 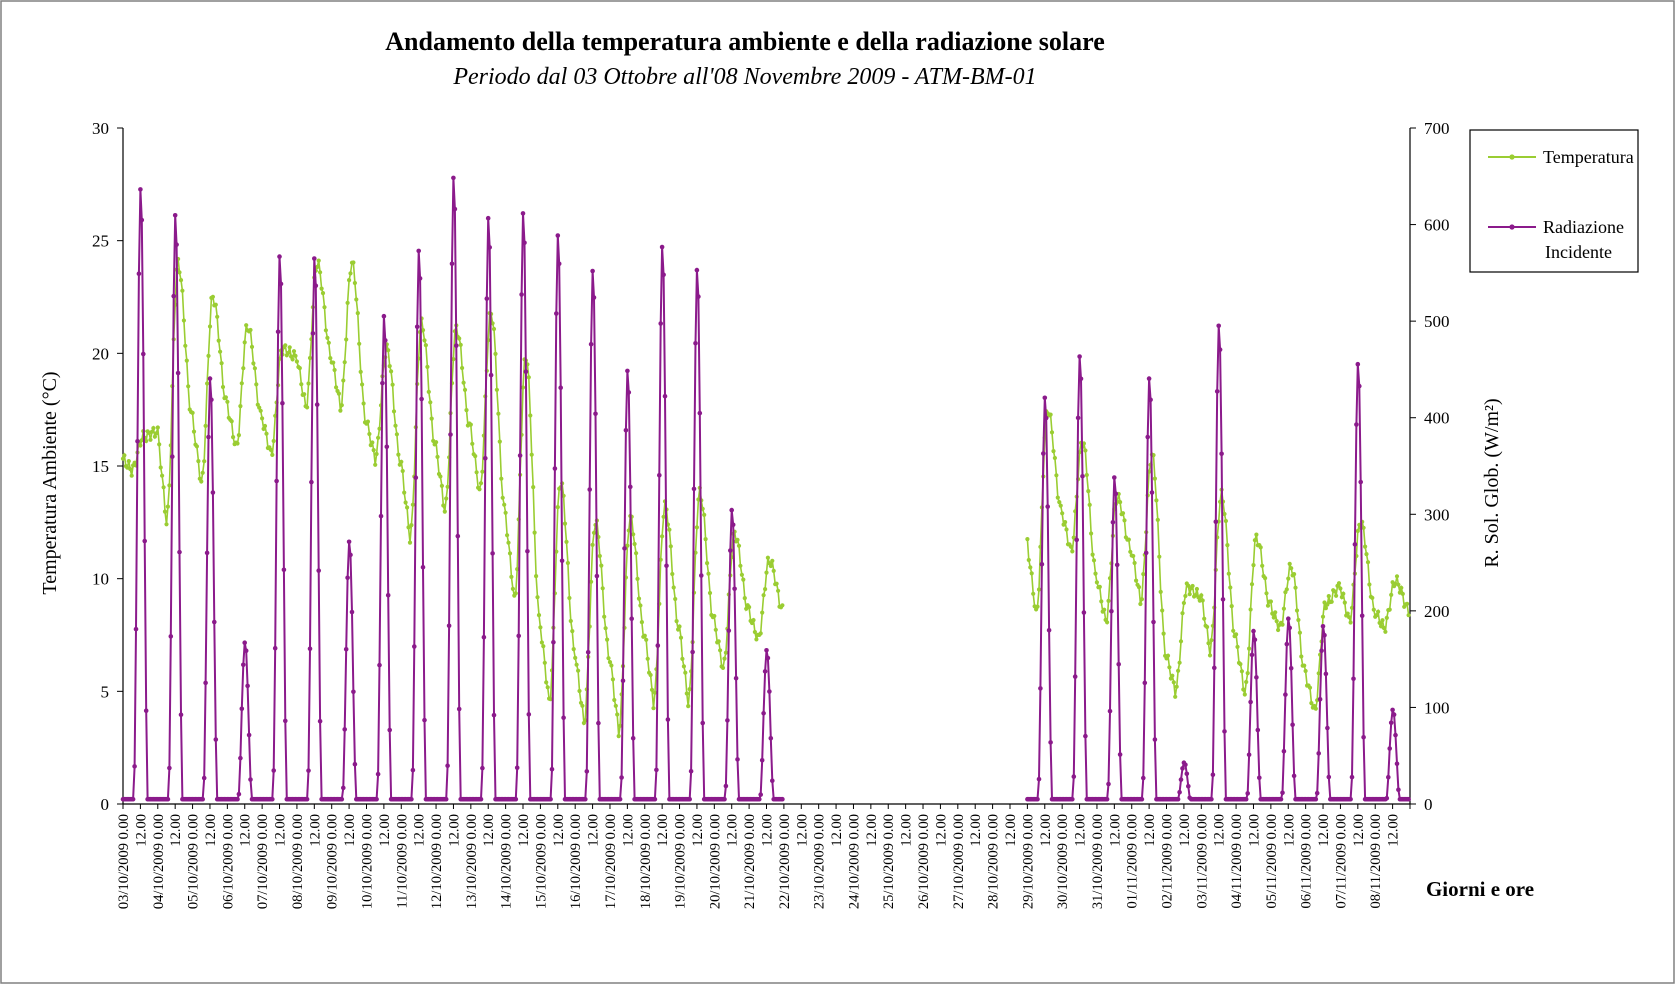 What do you see at coordinates (100, 579) in the screenshot?
I see `y-left-tick-label: 10` at bounding box center [100, 579].